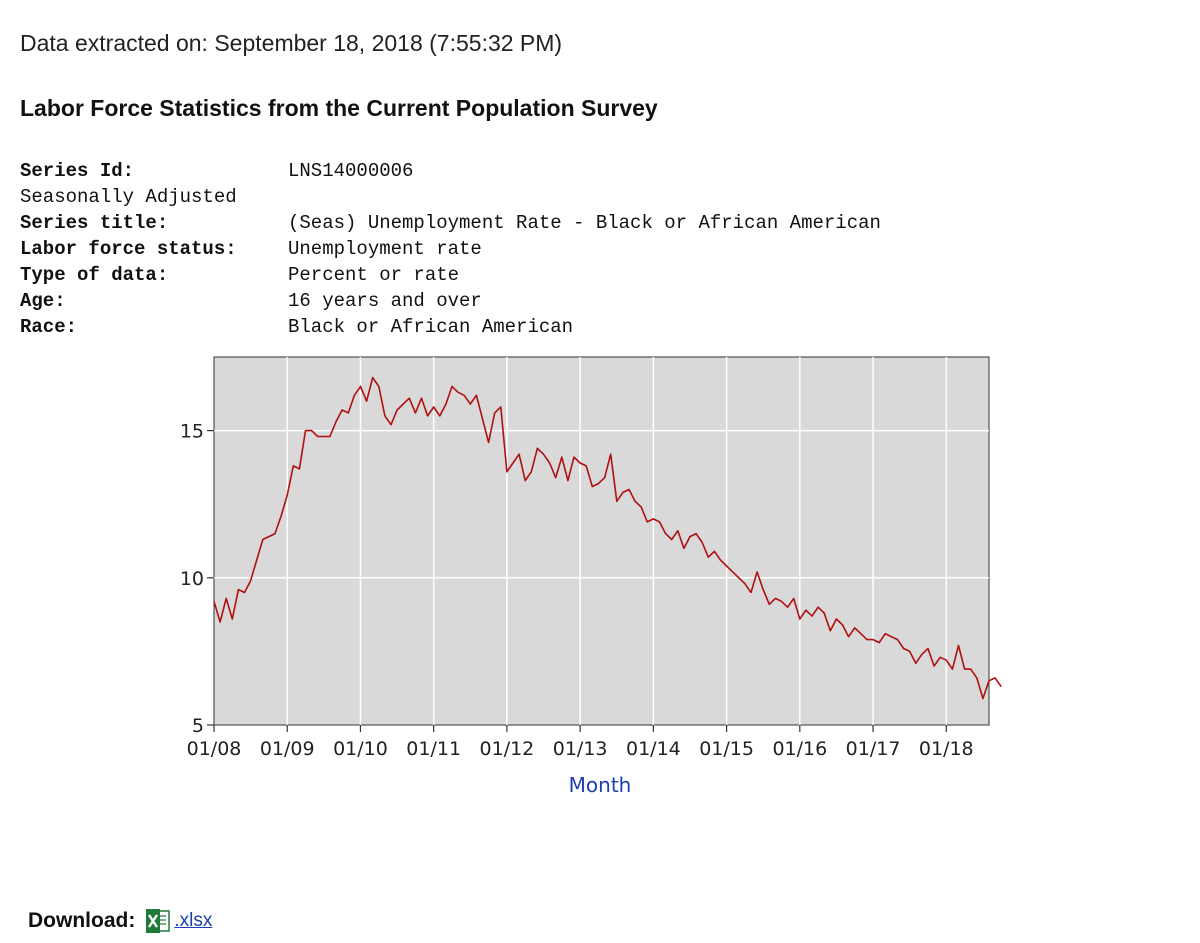 This screenshot has width=1200, height=943. I want to click on x-tick-label: 01/18, so click(946, 749).